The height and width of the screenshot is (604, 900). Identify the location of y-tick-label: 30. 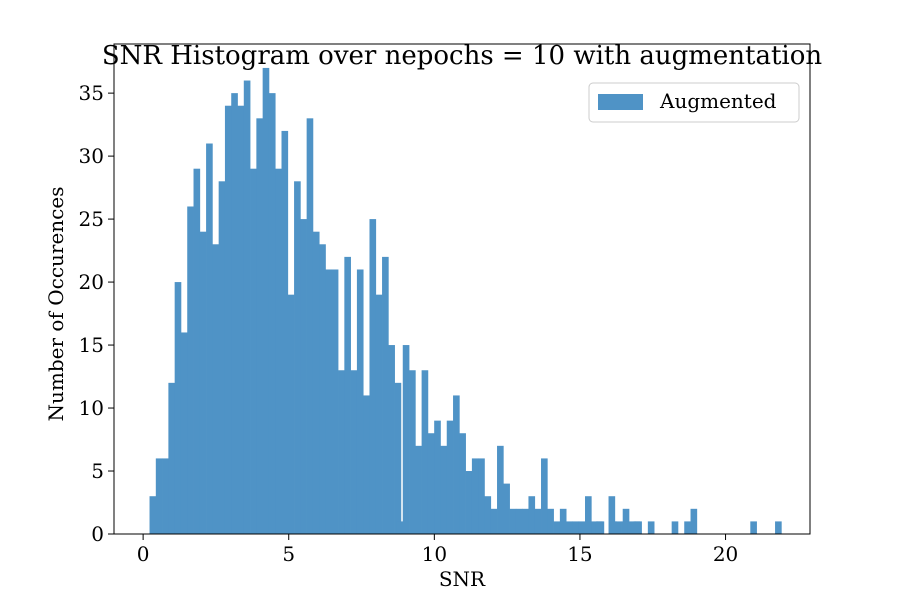
(91, 156).